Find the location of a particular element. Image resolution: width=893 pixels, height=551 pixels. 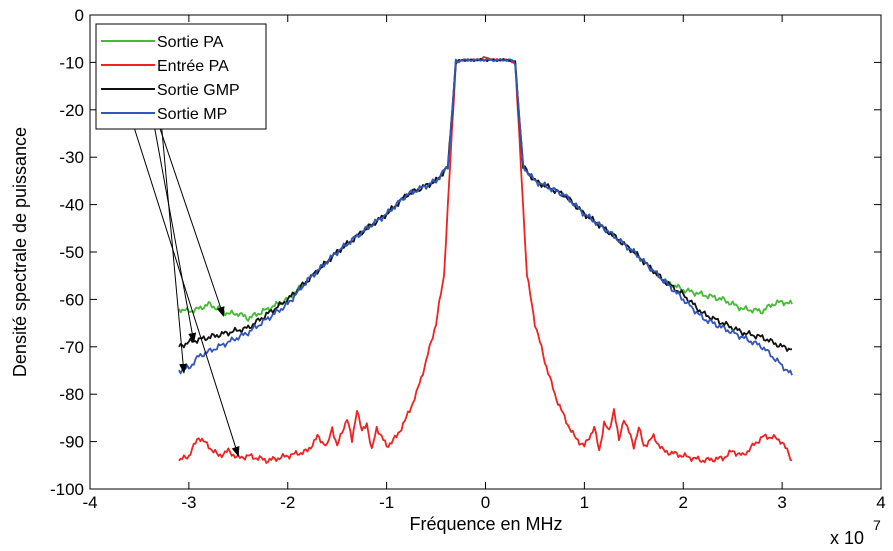

y-tick-label: -70 is located at coordinates (71, 347).